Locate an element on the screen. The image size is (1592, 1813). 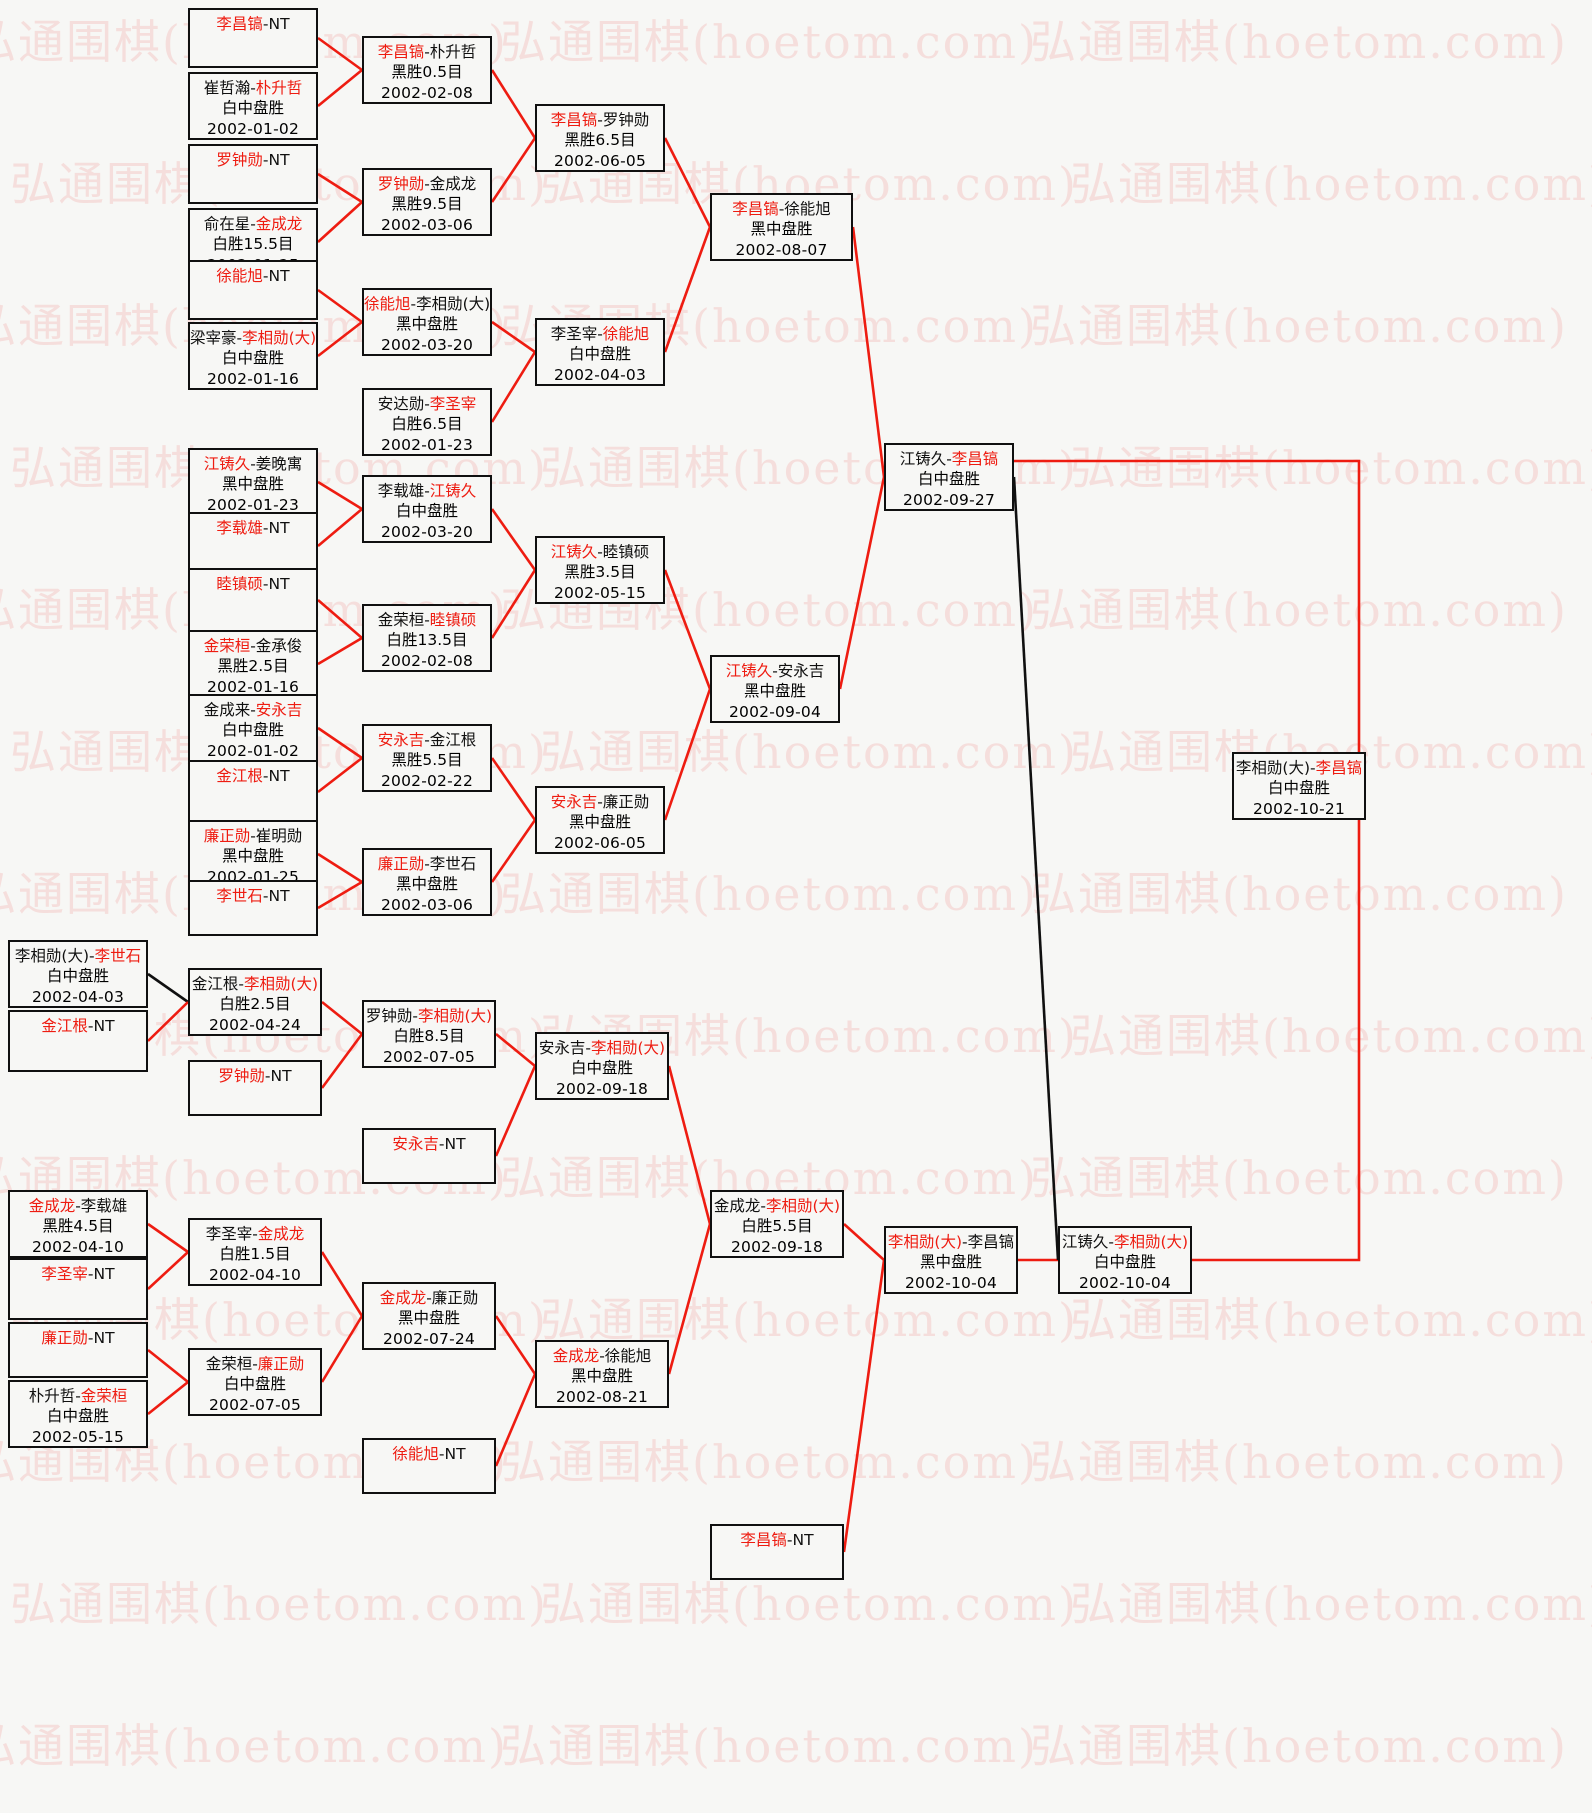
match-date: 2002-04-24 is located at coordinates (255, 1024).